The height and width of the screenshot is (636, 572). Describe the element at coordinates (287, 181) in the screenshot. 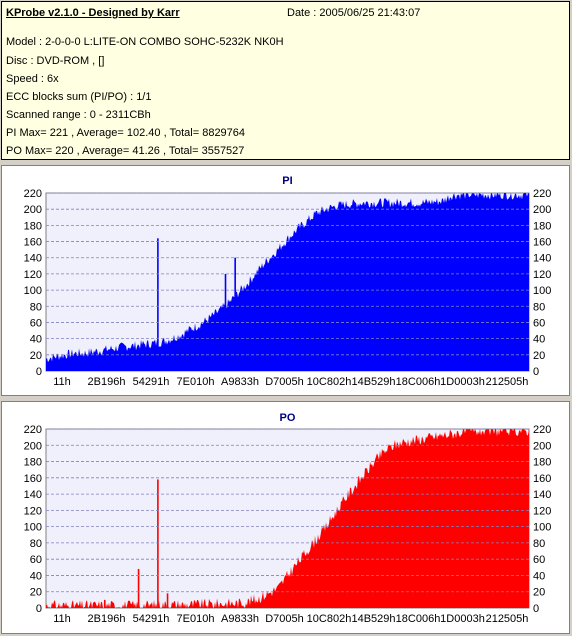

I see `chart-title: PI` at that location.